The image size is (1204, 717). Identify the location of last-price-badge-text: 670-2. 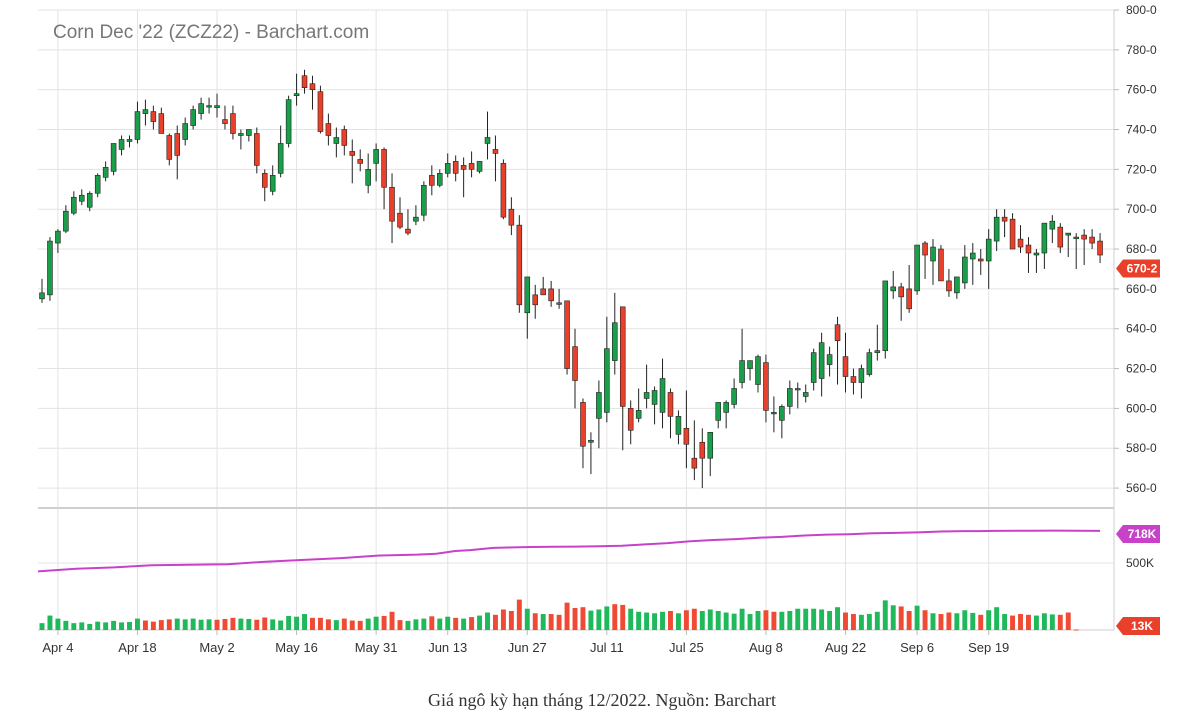
(1142, 268).